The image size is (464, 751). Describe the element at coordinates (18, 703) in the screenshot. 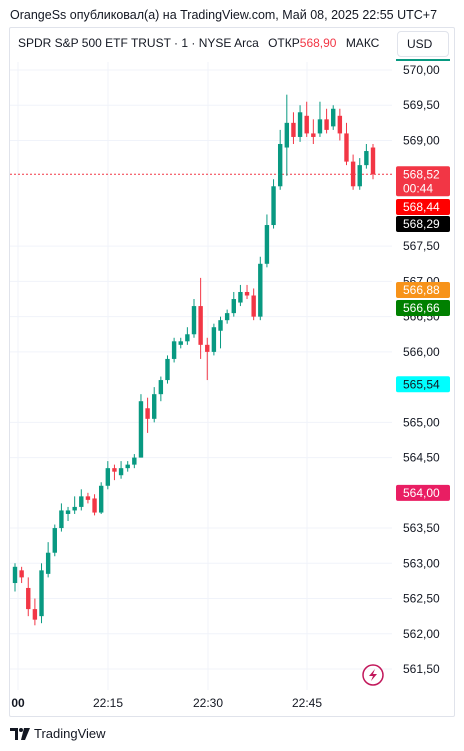

I see `x-tick-label: 00` at that location.